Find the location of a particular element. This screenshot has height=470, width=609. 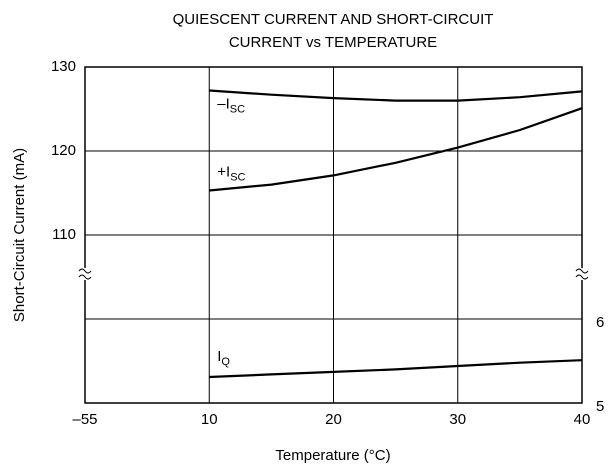

series-label: +ISC is located at coordinates (231, 173).